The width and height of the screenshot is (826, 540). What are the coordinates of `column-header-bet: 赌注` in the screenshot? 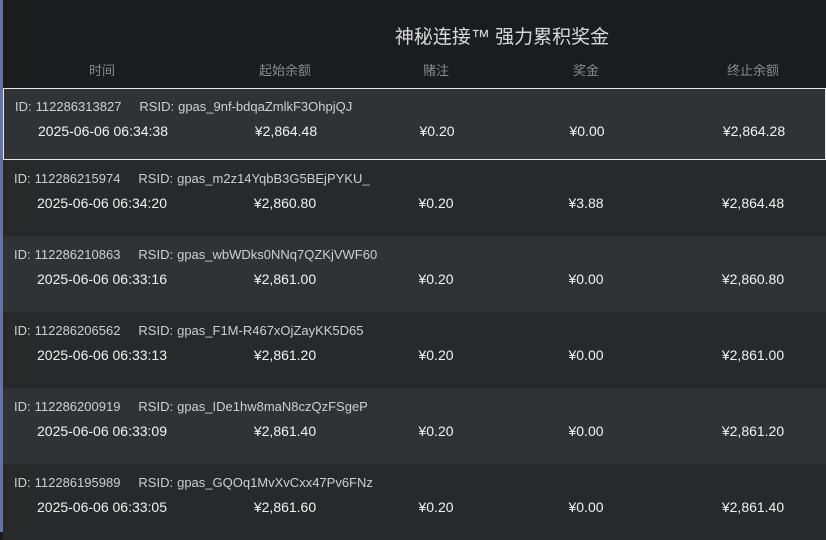 It's located at (436, 70).